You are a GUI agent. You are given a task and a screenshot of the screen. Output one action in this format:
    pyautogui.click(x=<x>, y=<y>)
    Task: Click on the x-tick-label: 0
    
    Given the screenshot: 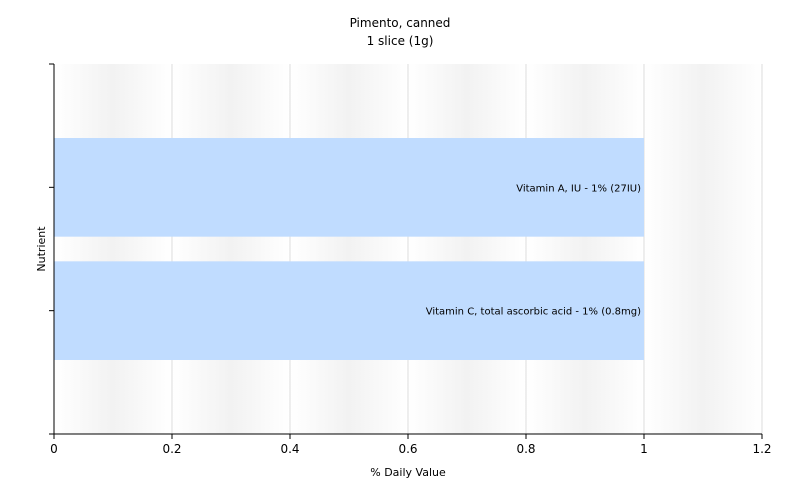 What is the action you would take?
    pyautogui.click(x=54, y=449)
    